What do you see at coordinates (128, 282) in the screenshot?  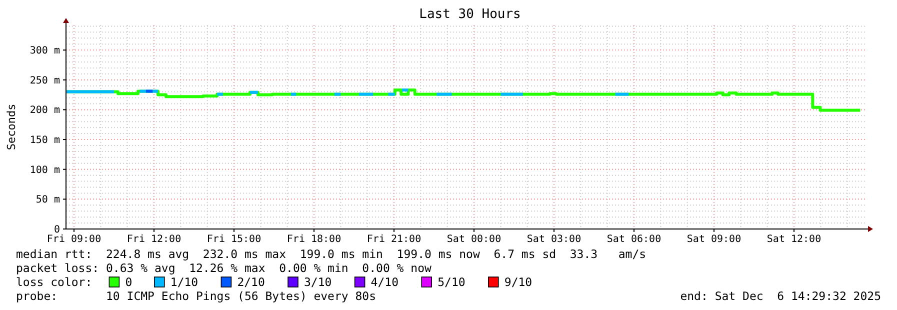 I see `legend-label: 0` at bounding box center [128, 282].